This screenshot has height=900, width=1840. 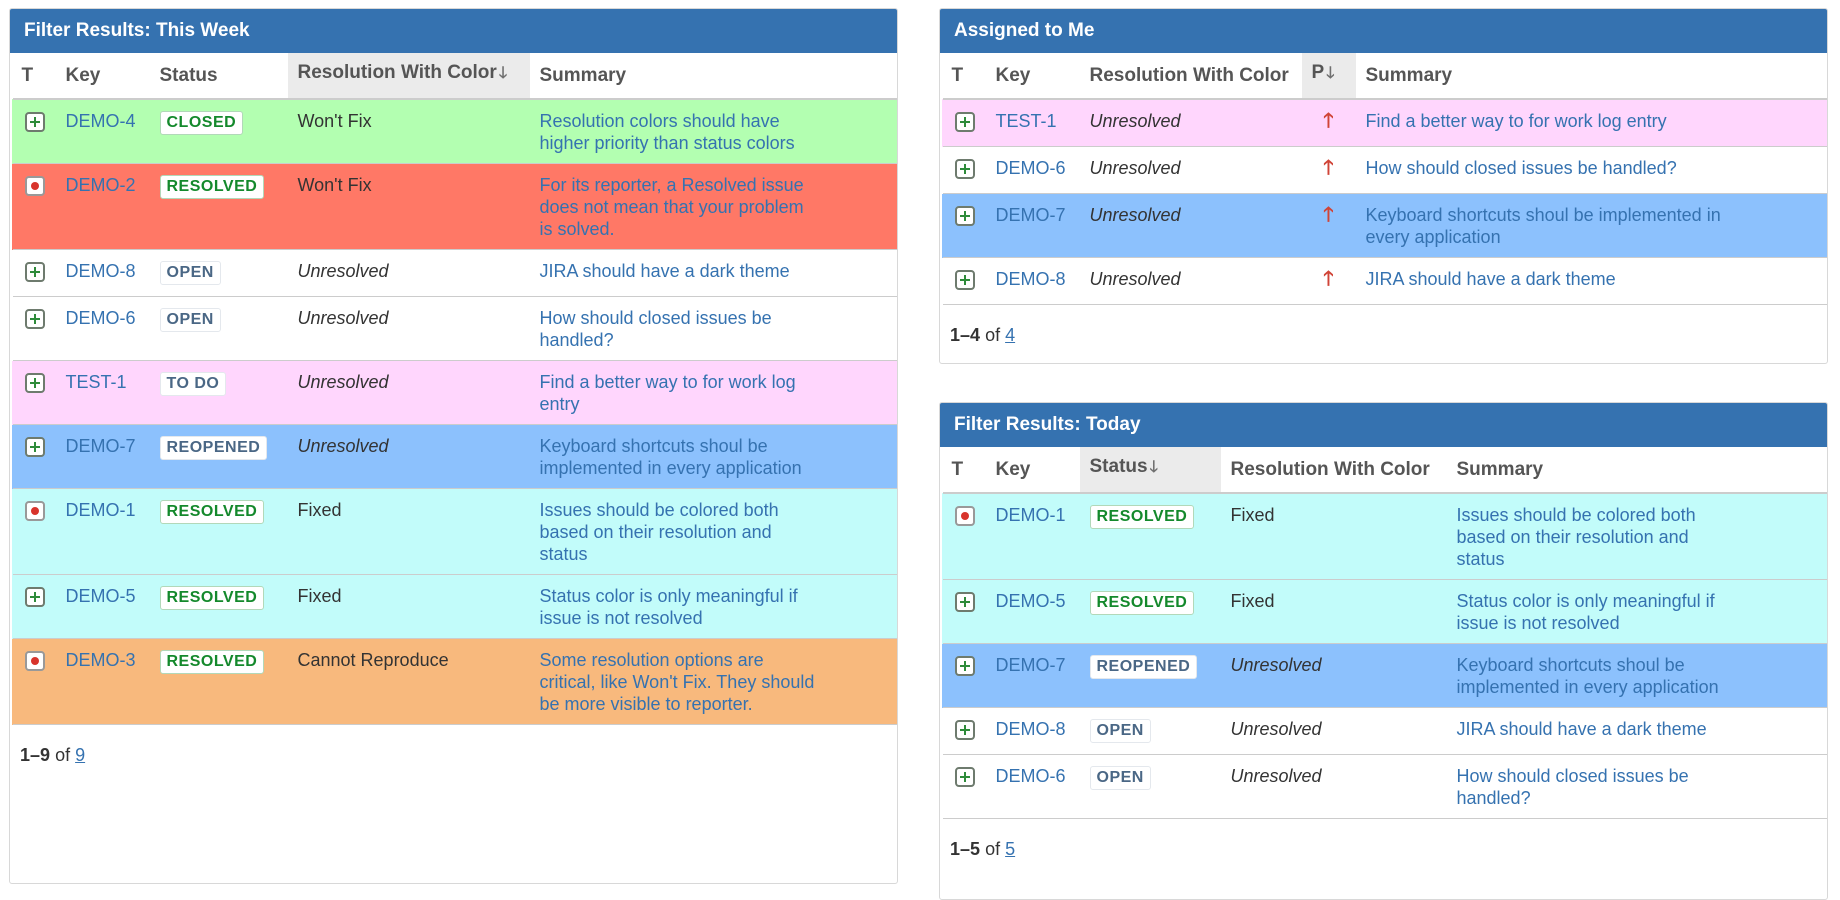 I want to click on issue-key-link: DEMO-4, so click(x=100, y=121).